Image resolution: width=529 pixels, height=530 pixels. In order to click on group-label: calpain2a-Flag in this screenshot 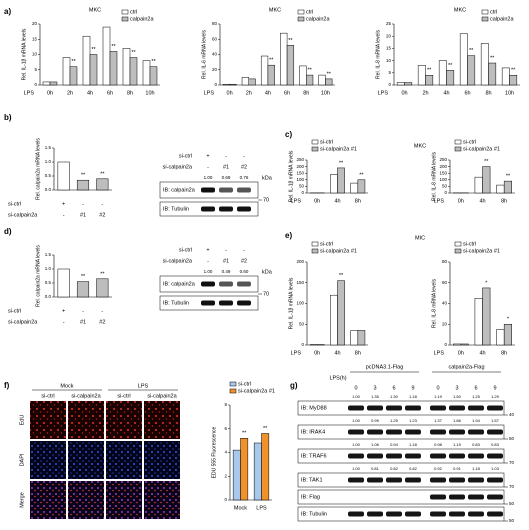, I will do `click(466, 367)`.